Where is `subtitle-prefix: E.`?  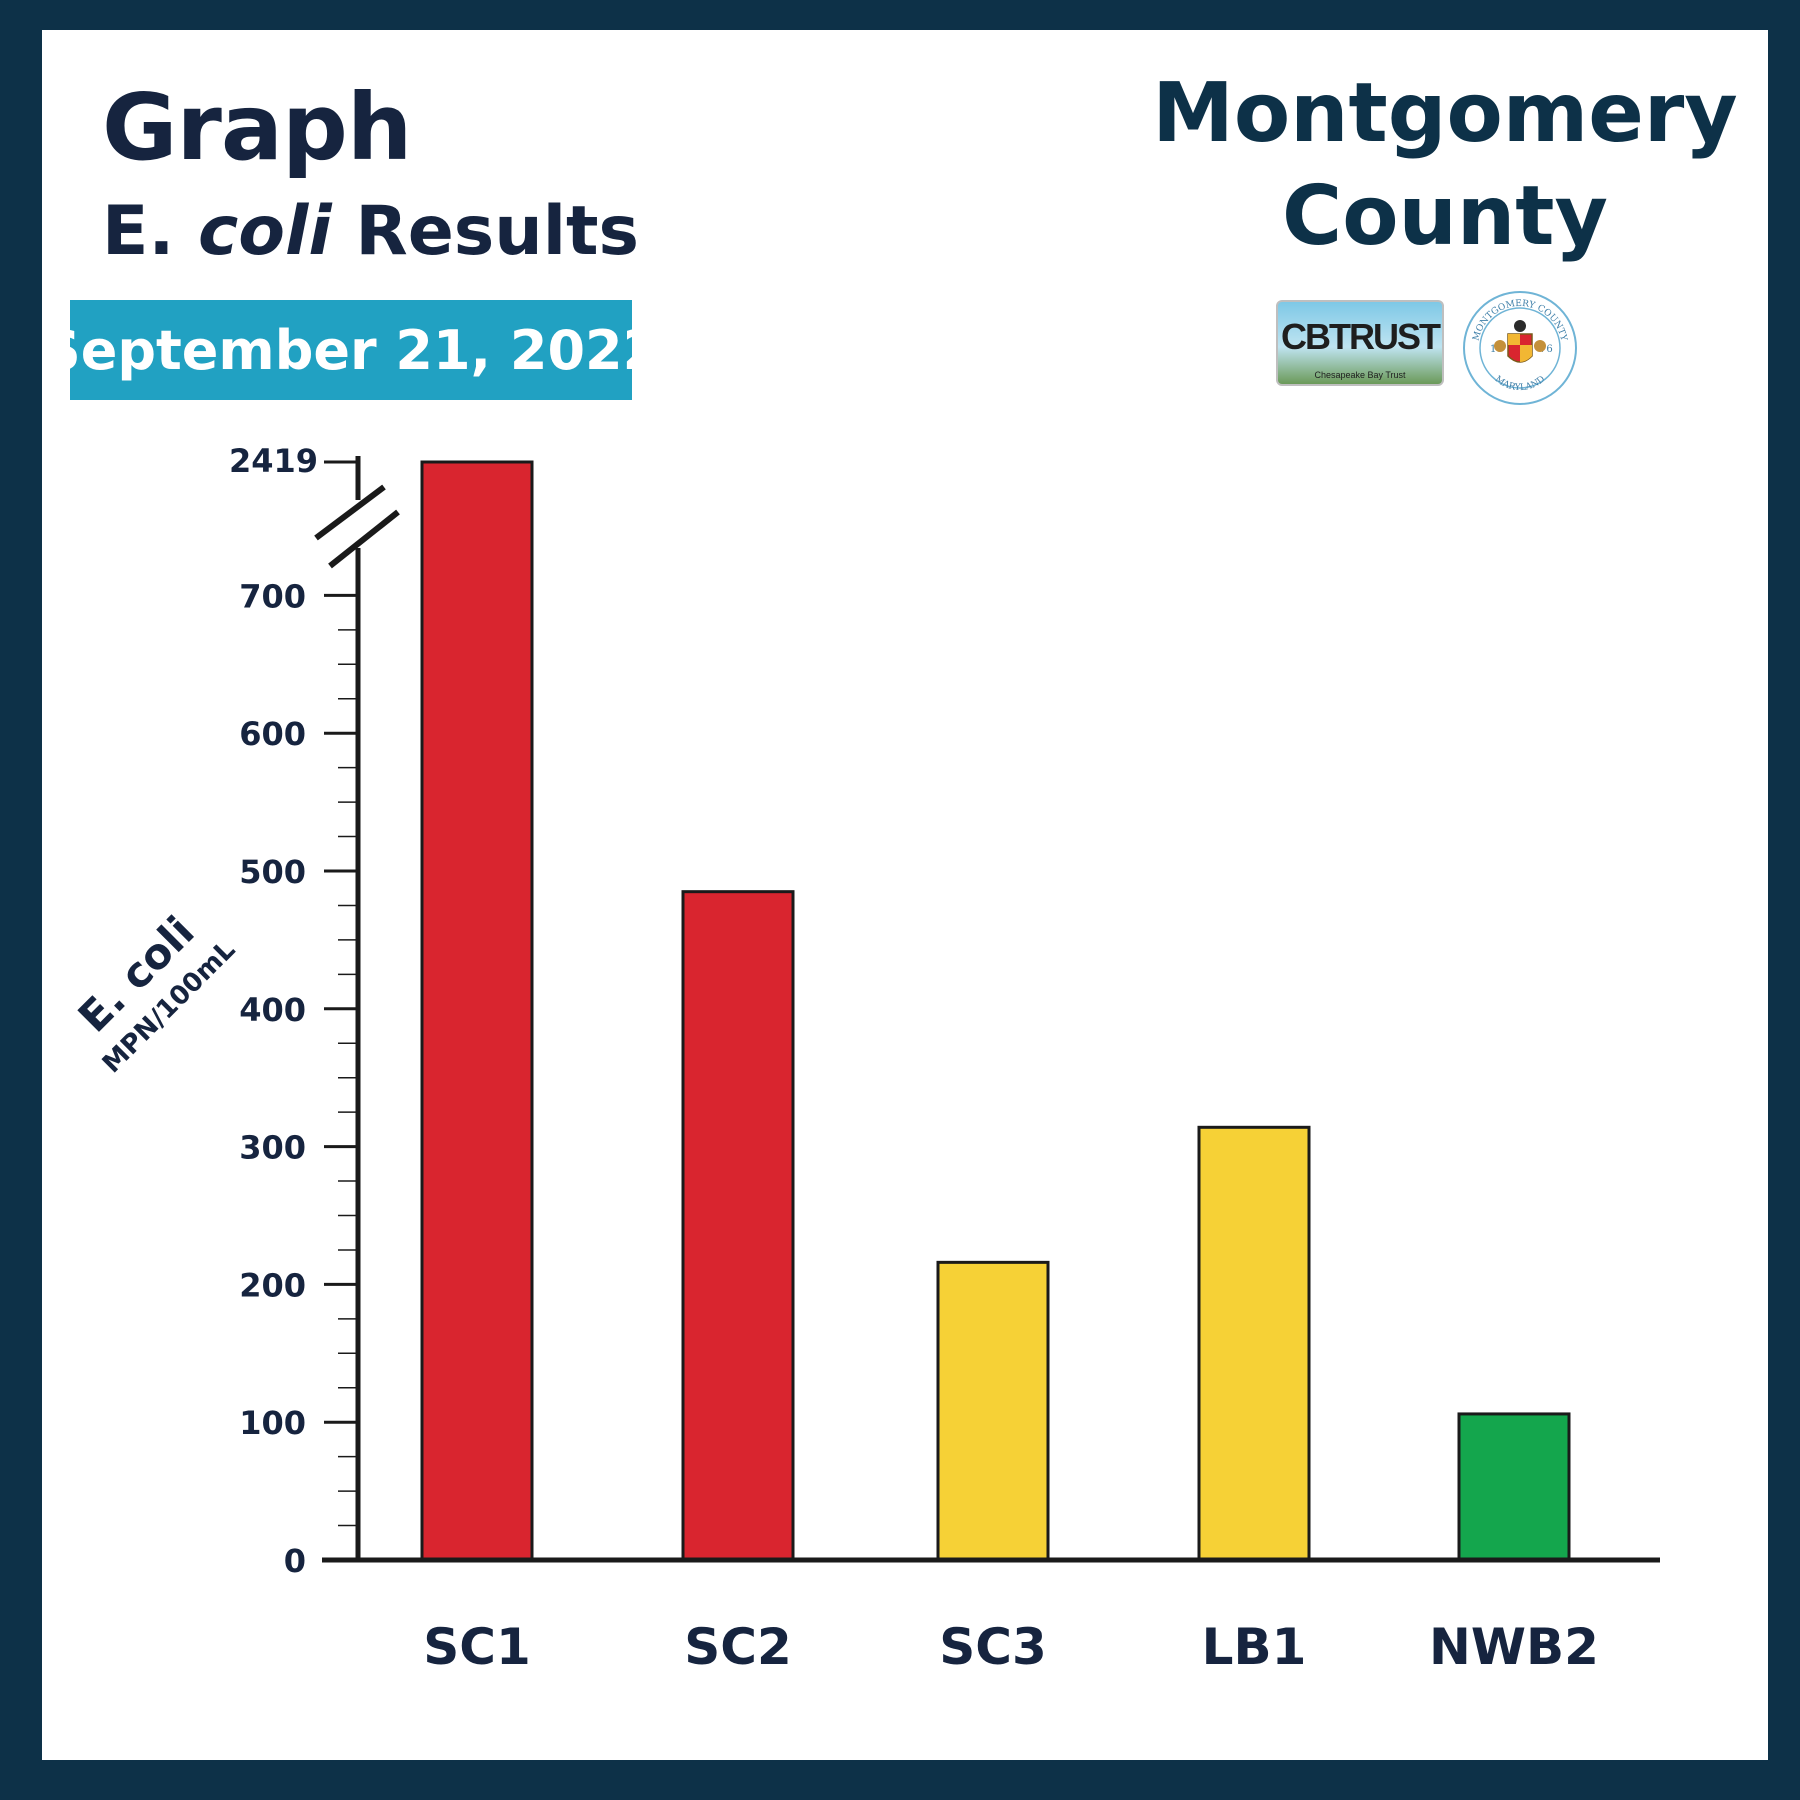
subtitle-prefix: E. is located at coordinates (138, 231).